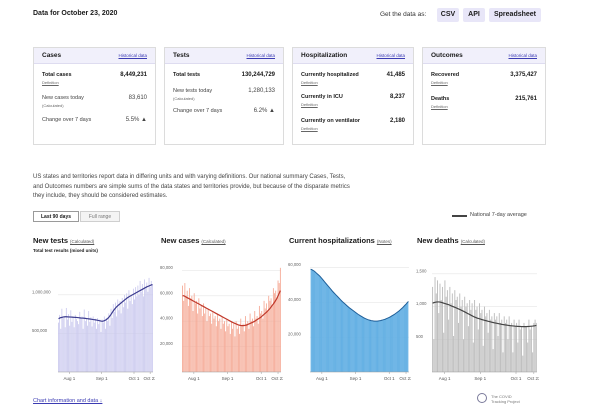 This screenshot has height=412, width=600. I want to click on api-button: API, so click(474, 15).